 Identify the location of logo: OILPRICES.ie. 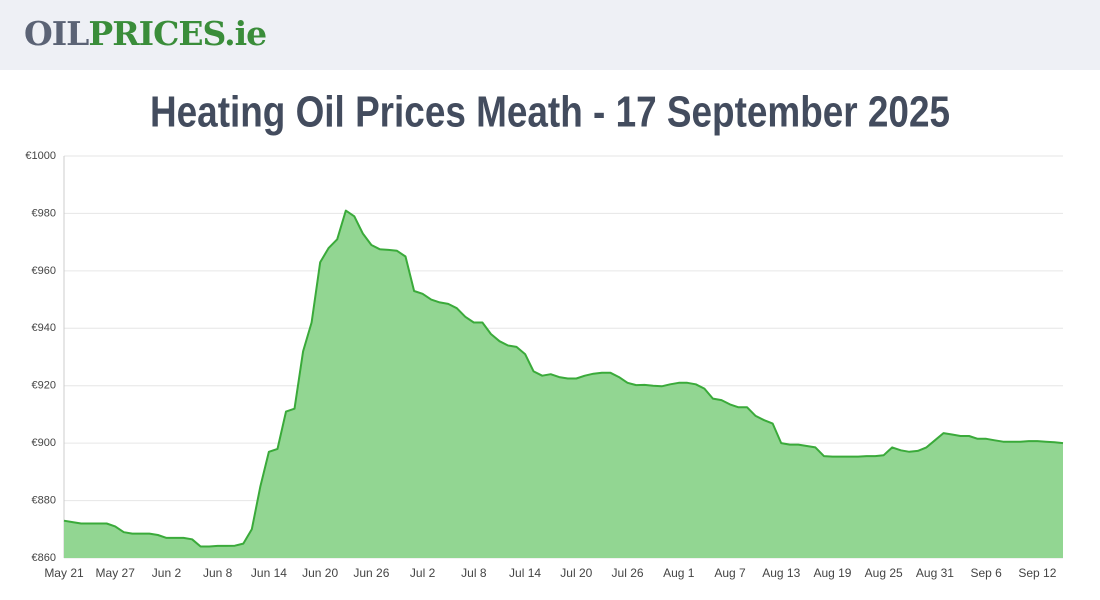
(145, 33).